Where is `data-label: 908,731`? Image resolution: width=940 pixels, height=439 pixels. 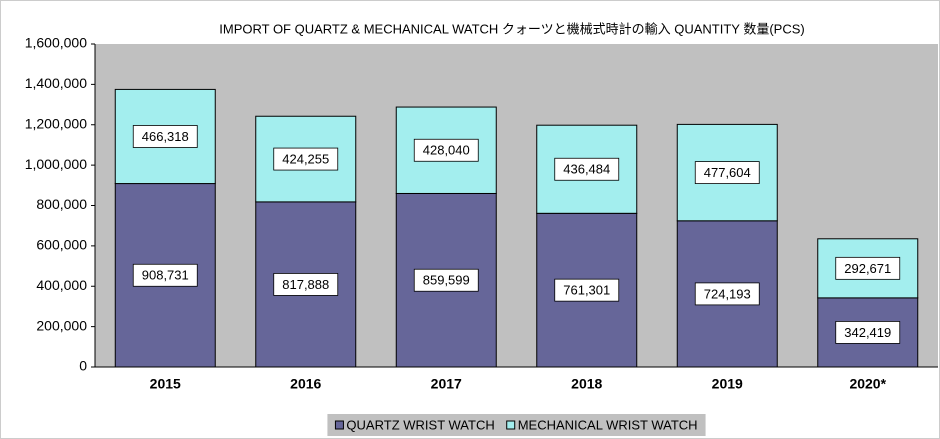
data-label: 908,731 is located at coordinates (165, 275).